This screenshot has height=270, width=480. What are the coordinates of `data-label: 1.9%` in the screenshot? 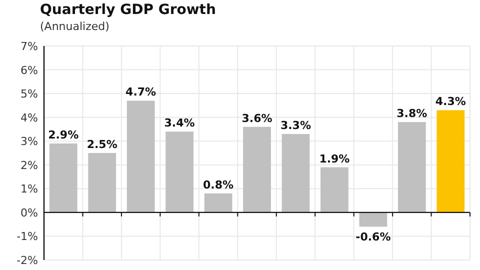 It's located at (334, 159).